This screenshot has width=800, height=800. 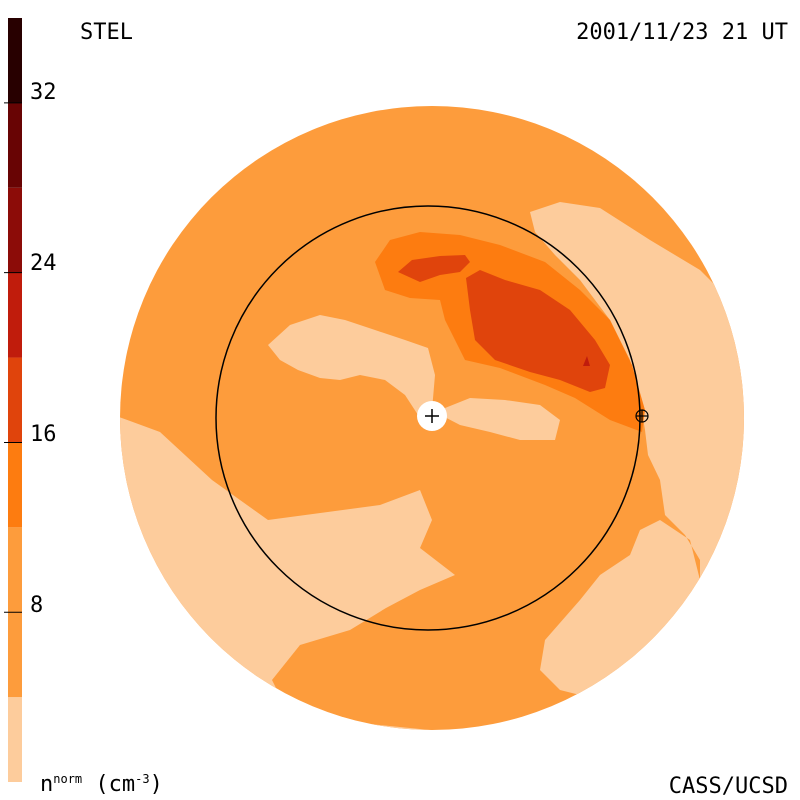 What do you see at coordinates (156, 784) in the screenshot?
I see `unit-close: )` at bounding box center [156, 784].